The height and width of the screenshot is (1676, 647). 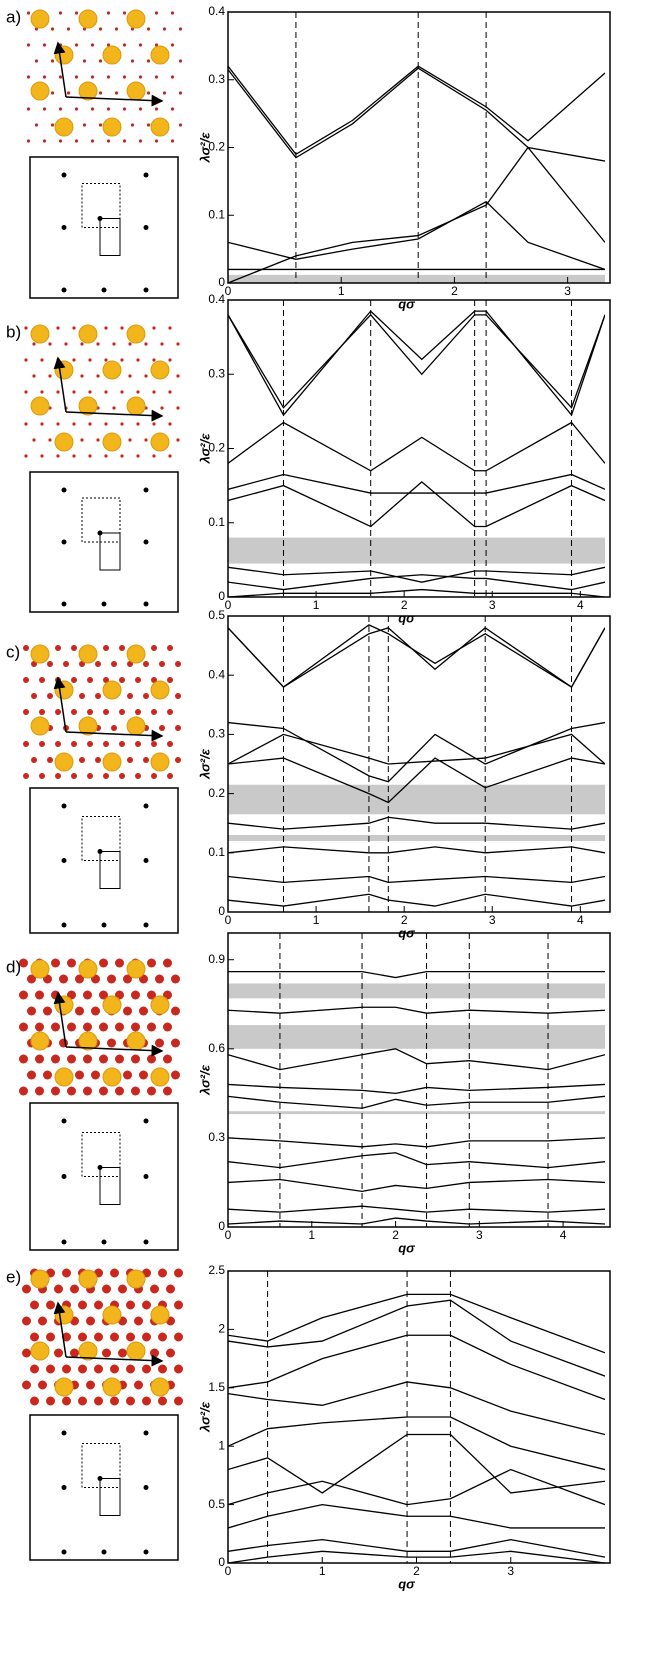 What do you see at coordinates (104, 860) in the screenshot?
I see `inset-box` at bounding box center [104, 860].